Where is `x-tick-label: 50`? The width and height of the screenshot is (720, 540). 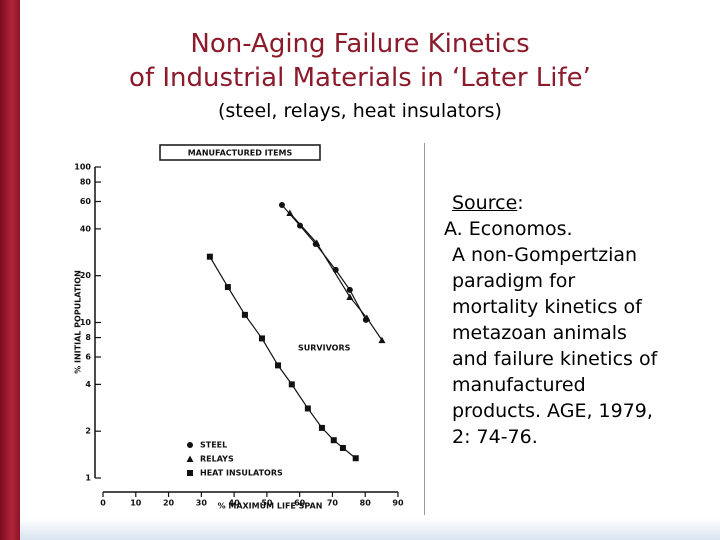 x-tick-label: 50 is located at coordinates (267, 503).